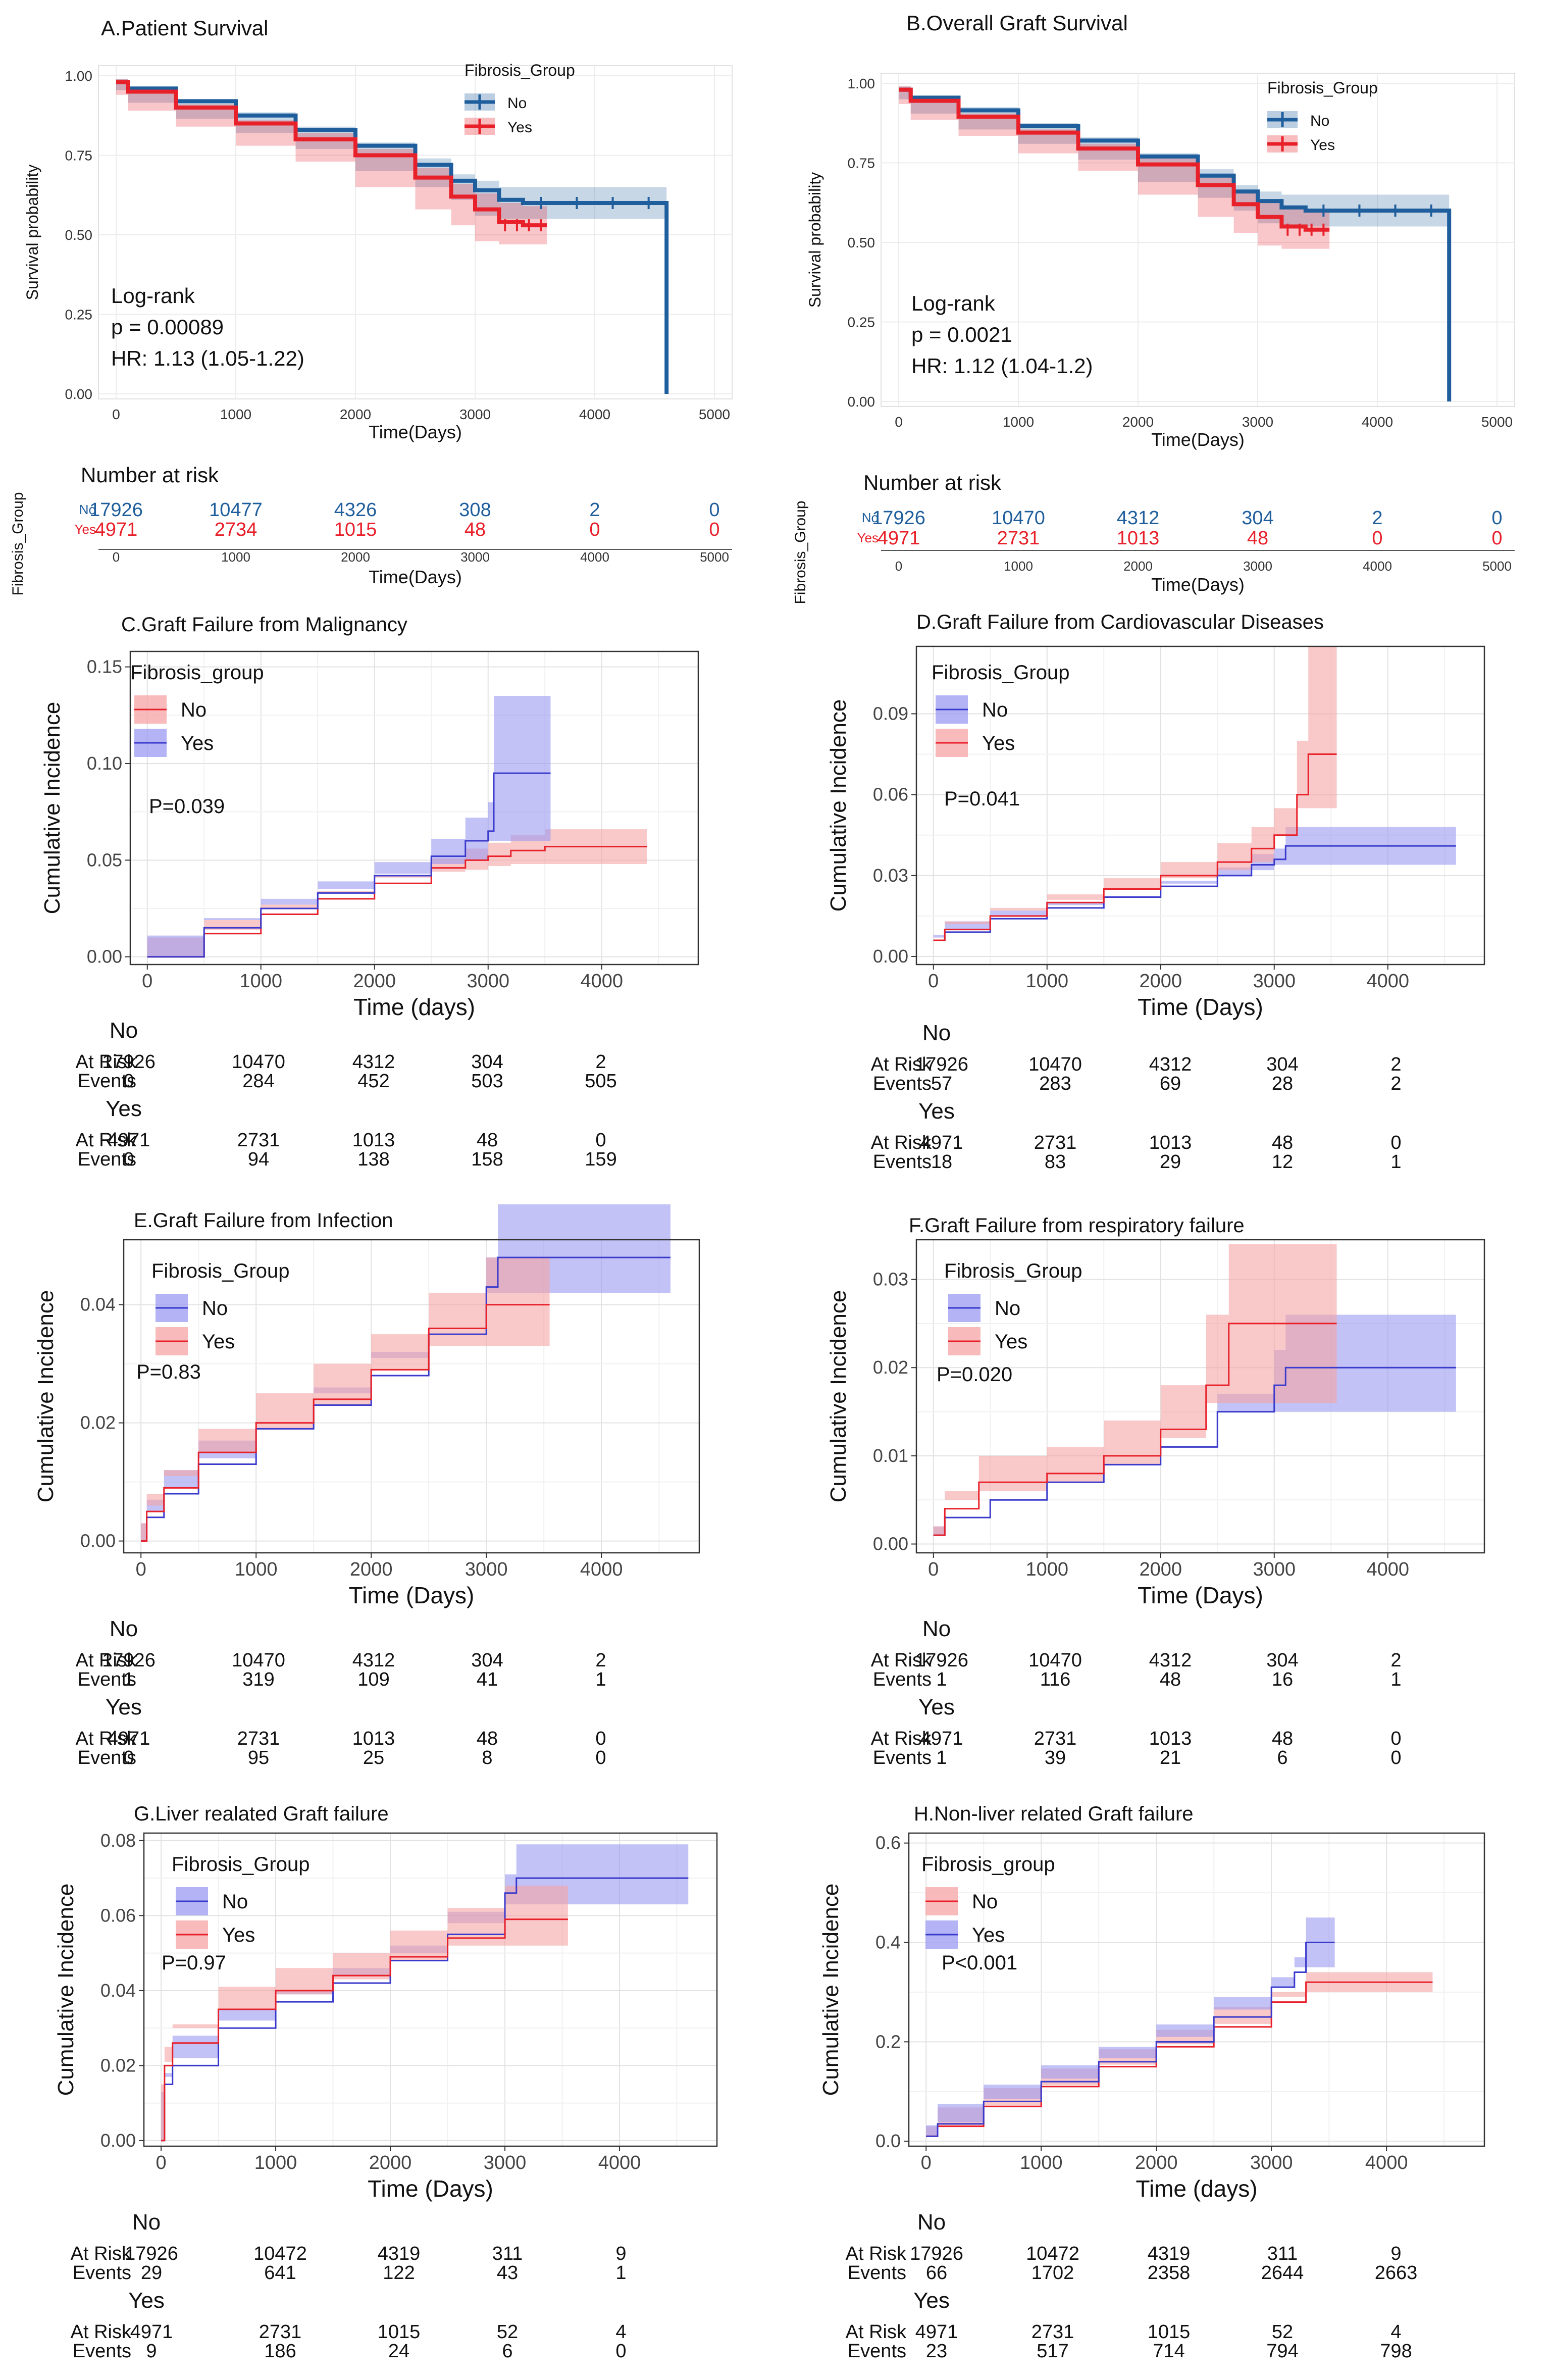  I want to click on risk-count: 2731, so click(1018, 538).